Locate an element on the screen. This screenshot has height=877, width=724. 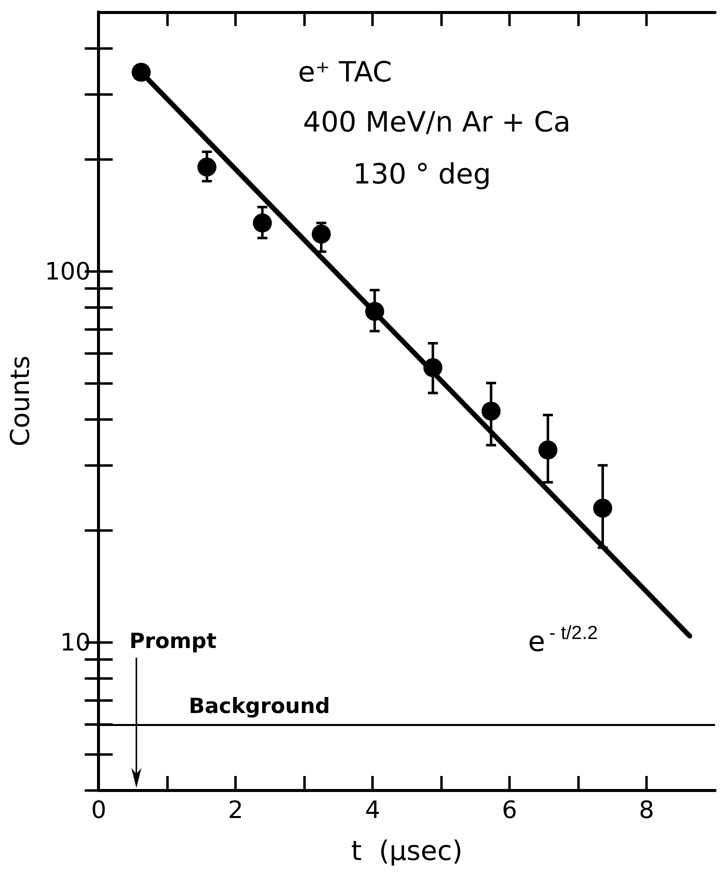
x-axis-title: t (μsec) is located at coordinates (407, 851).